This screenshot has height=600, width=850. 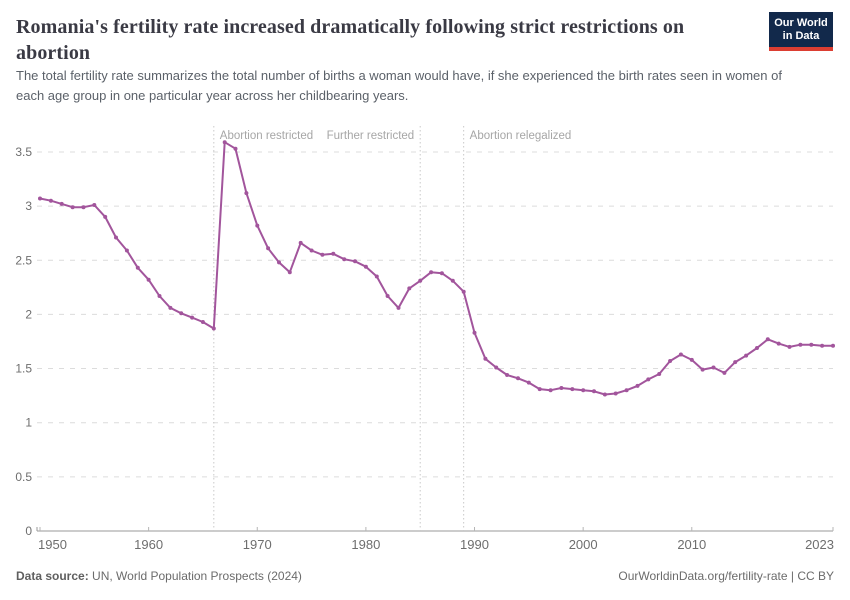 I want to click on y-tick-label: 2.5, so click(x=23, y=260).